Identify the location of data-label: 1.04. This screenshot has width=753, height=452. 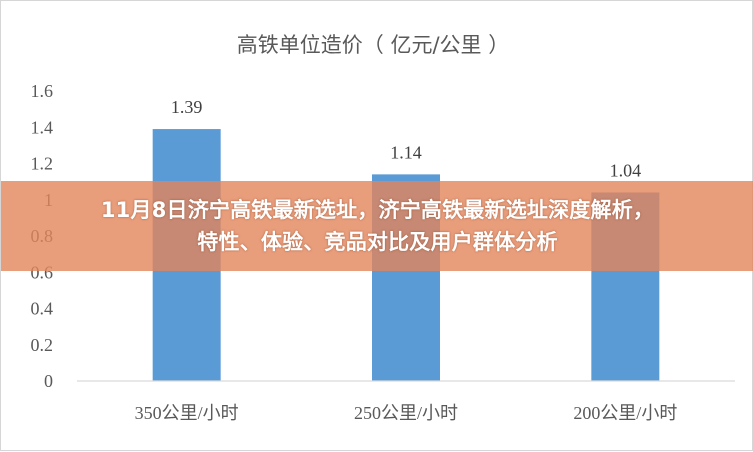
(626, 171).